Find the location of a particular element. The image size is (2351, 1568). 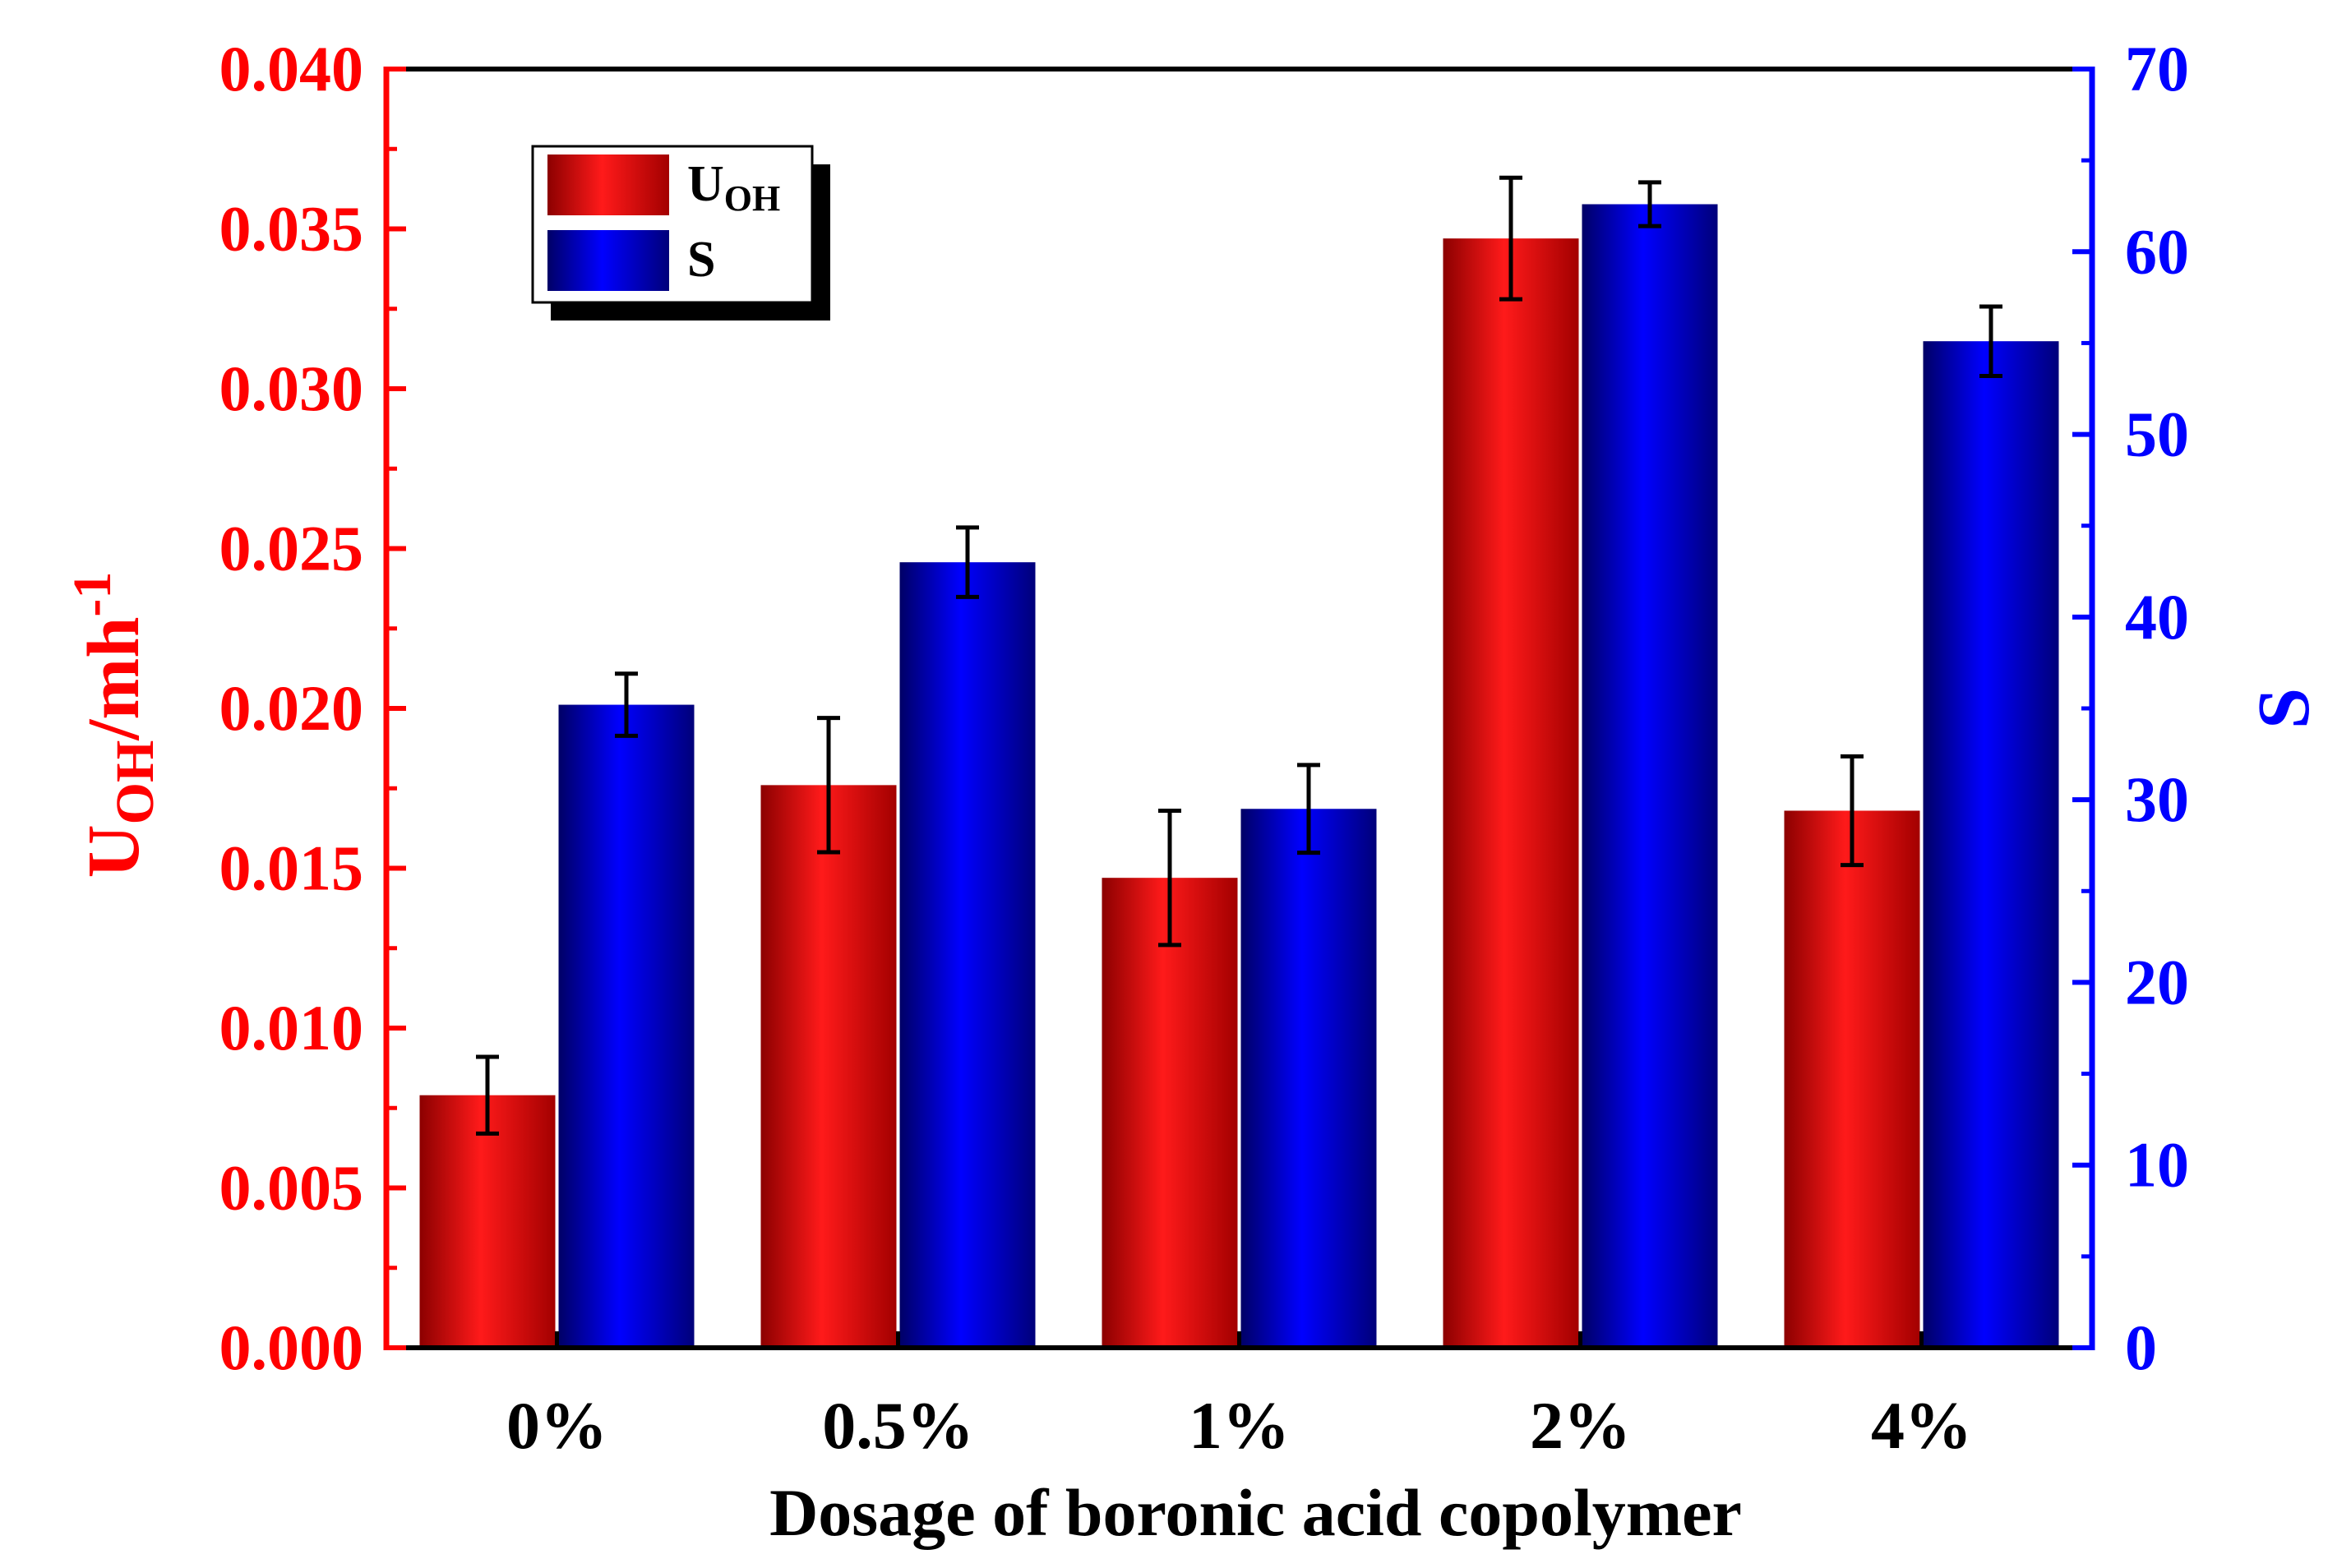

left-axis-tick-label: 0.030 is located at coordinates (292, 388).